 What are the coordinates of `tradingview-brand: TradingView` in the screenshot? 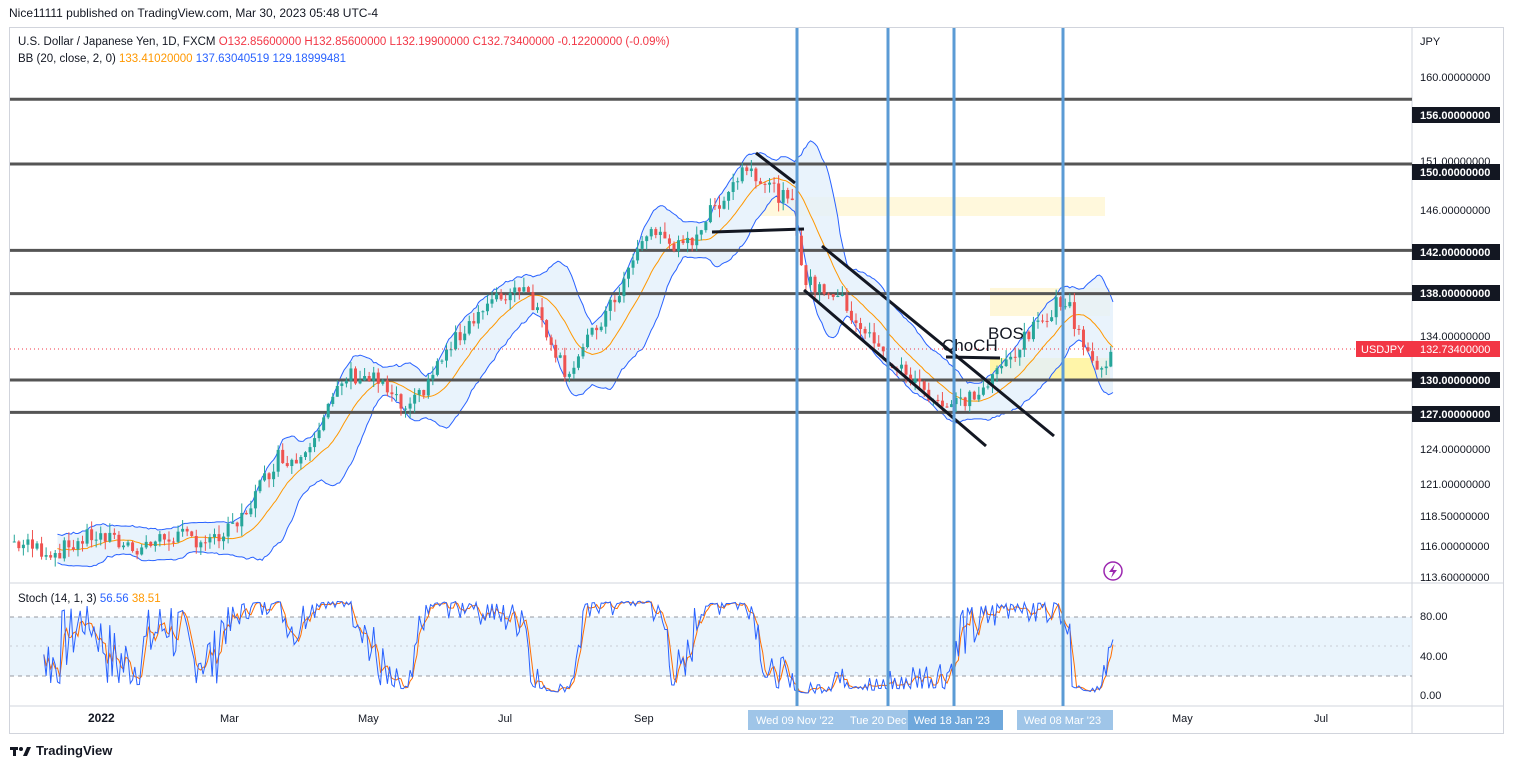 It's located at (61, 750).